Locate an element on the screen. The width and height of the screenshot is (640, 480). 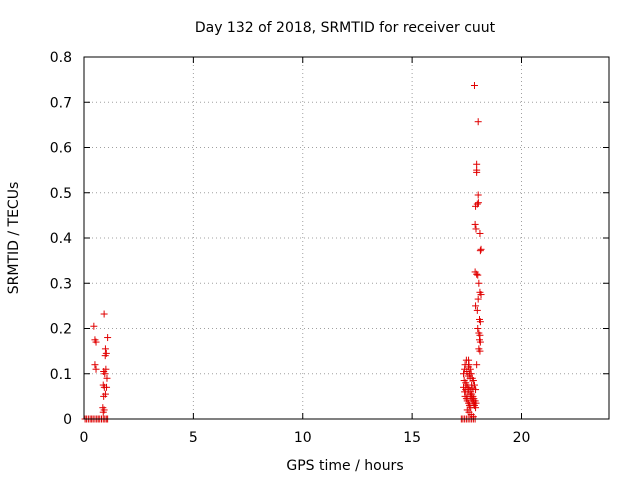
y-tick-label: 0.2 is located at coordinates (61, 330).